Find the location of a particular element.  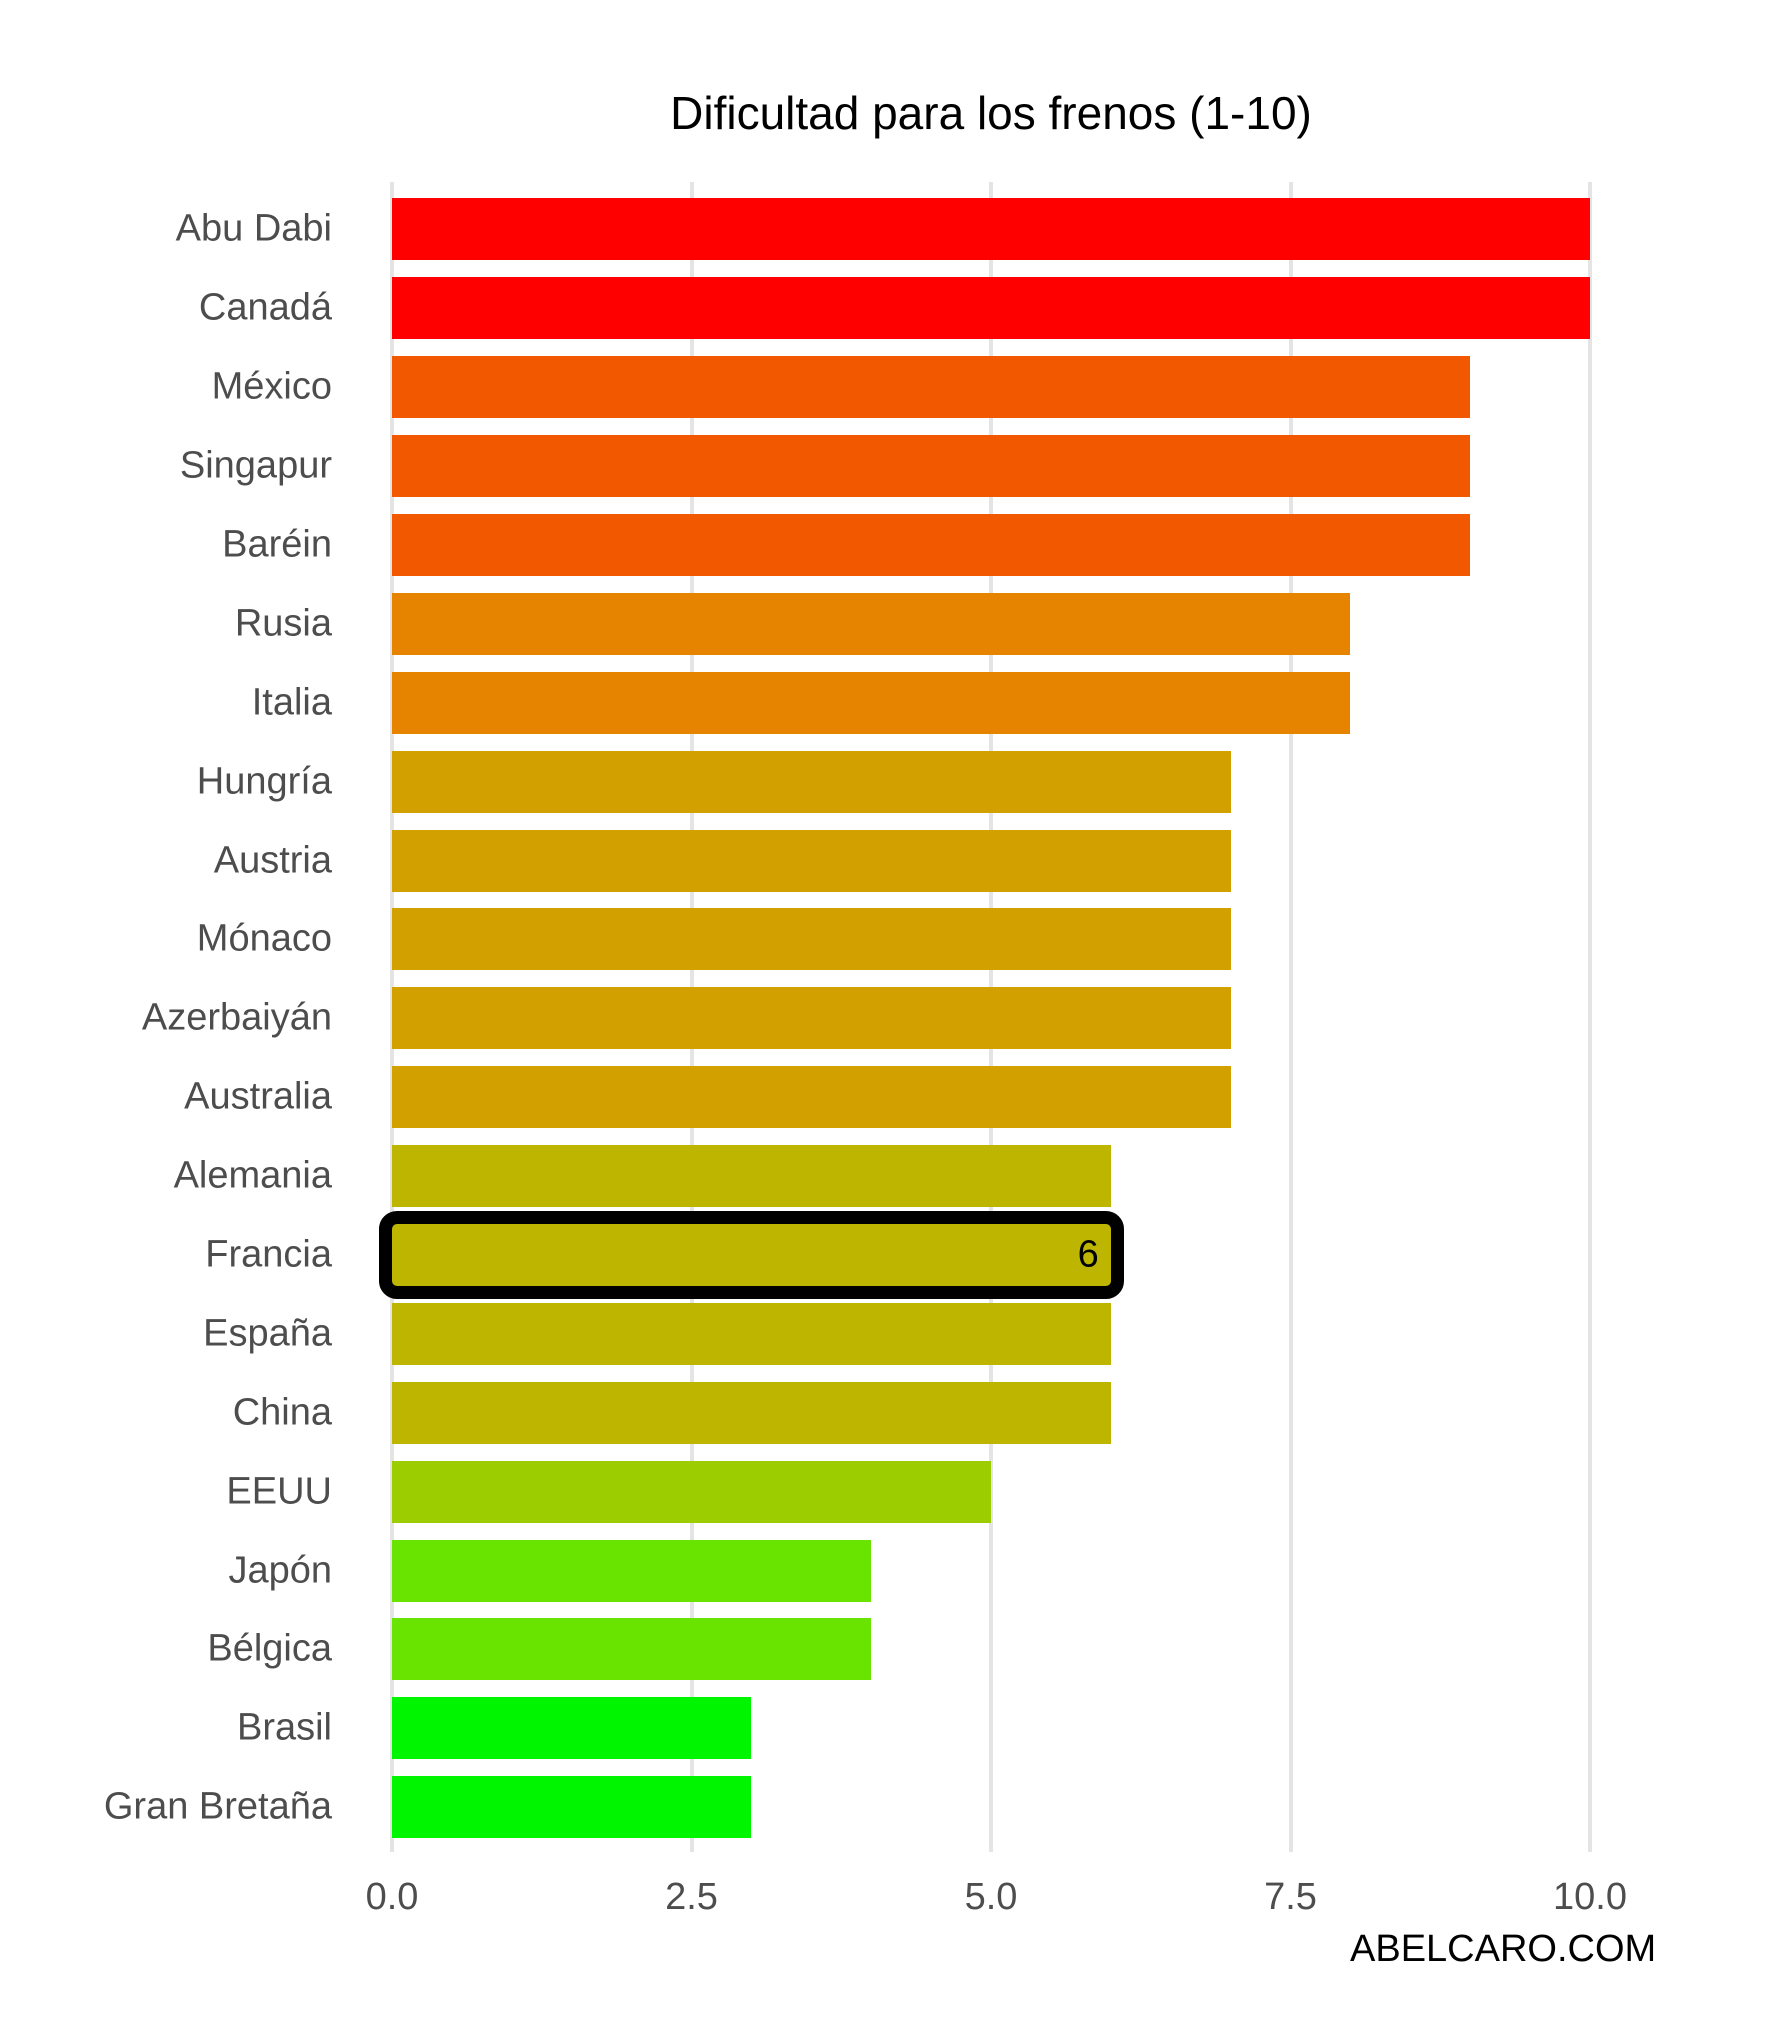

bar-Azerbaiyán is located at coordinates (811, 1018).